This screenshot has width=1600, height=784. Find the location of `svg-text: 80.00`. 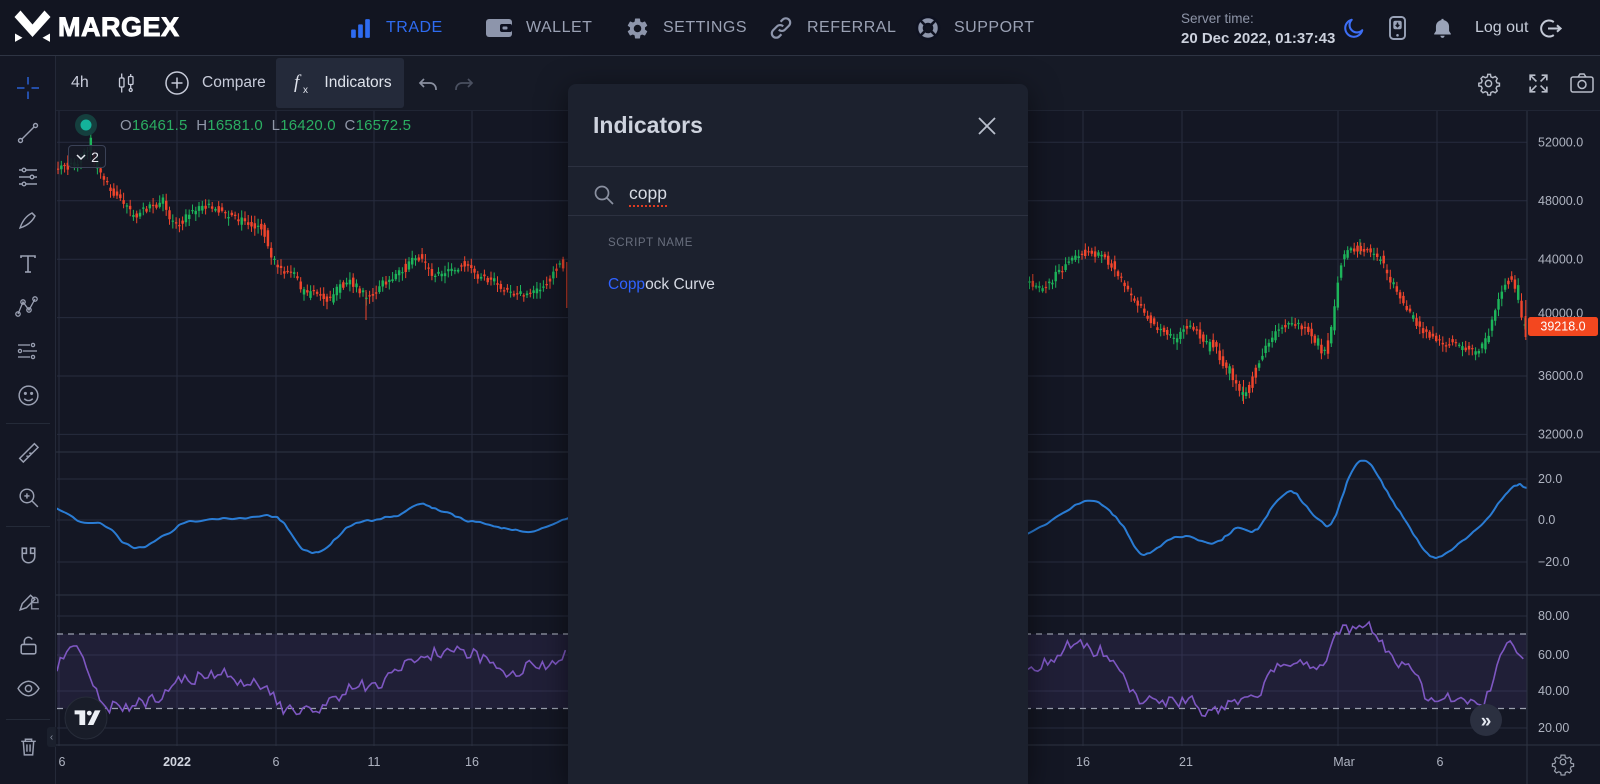

svg-text: 80.00 is located at coordinates (1553, 616).